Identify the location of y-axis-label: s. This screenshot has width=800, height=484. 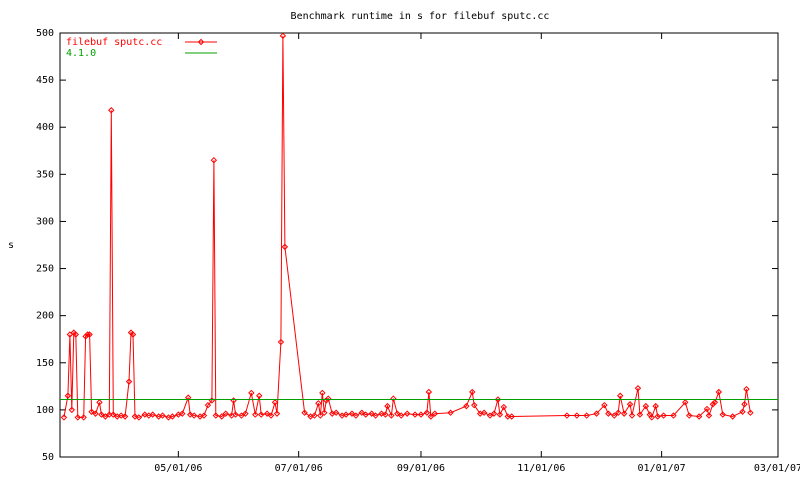
(11, 245).